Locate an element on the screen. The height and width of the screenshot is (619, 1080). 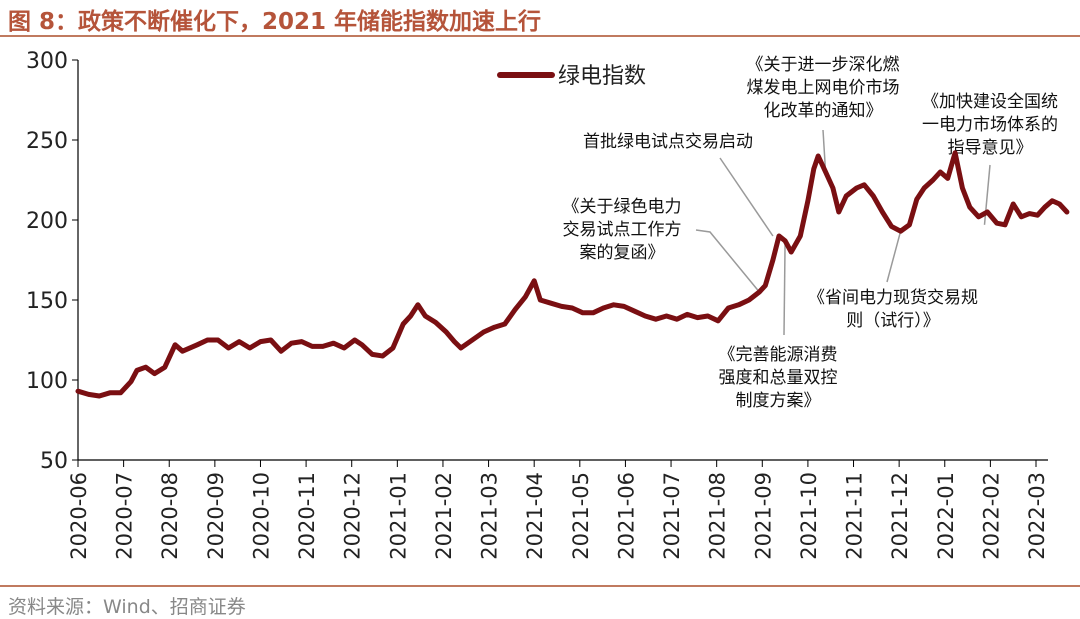
y-tick-label: 150 is located at coordinates (47, 301).